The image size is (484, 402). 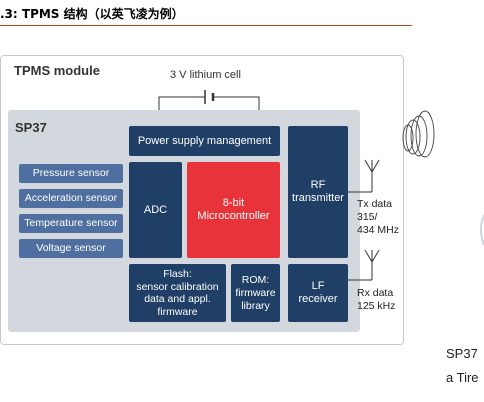 What do you see at coordinates (364, 176) in the screenshot?
I see `tx-antenna-icon` at bounding box center [364, 176].